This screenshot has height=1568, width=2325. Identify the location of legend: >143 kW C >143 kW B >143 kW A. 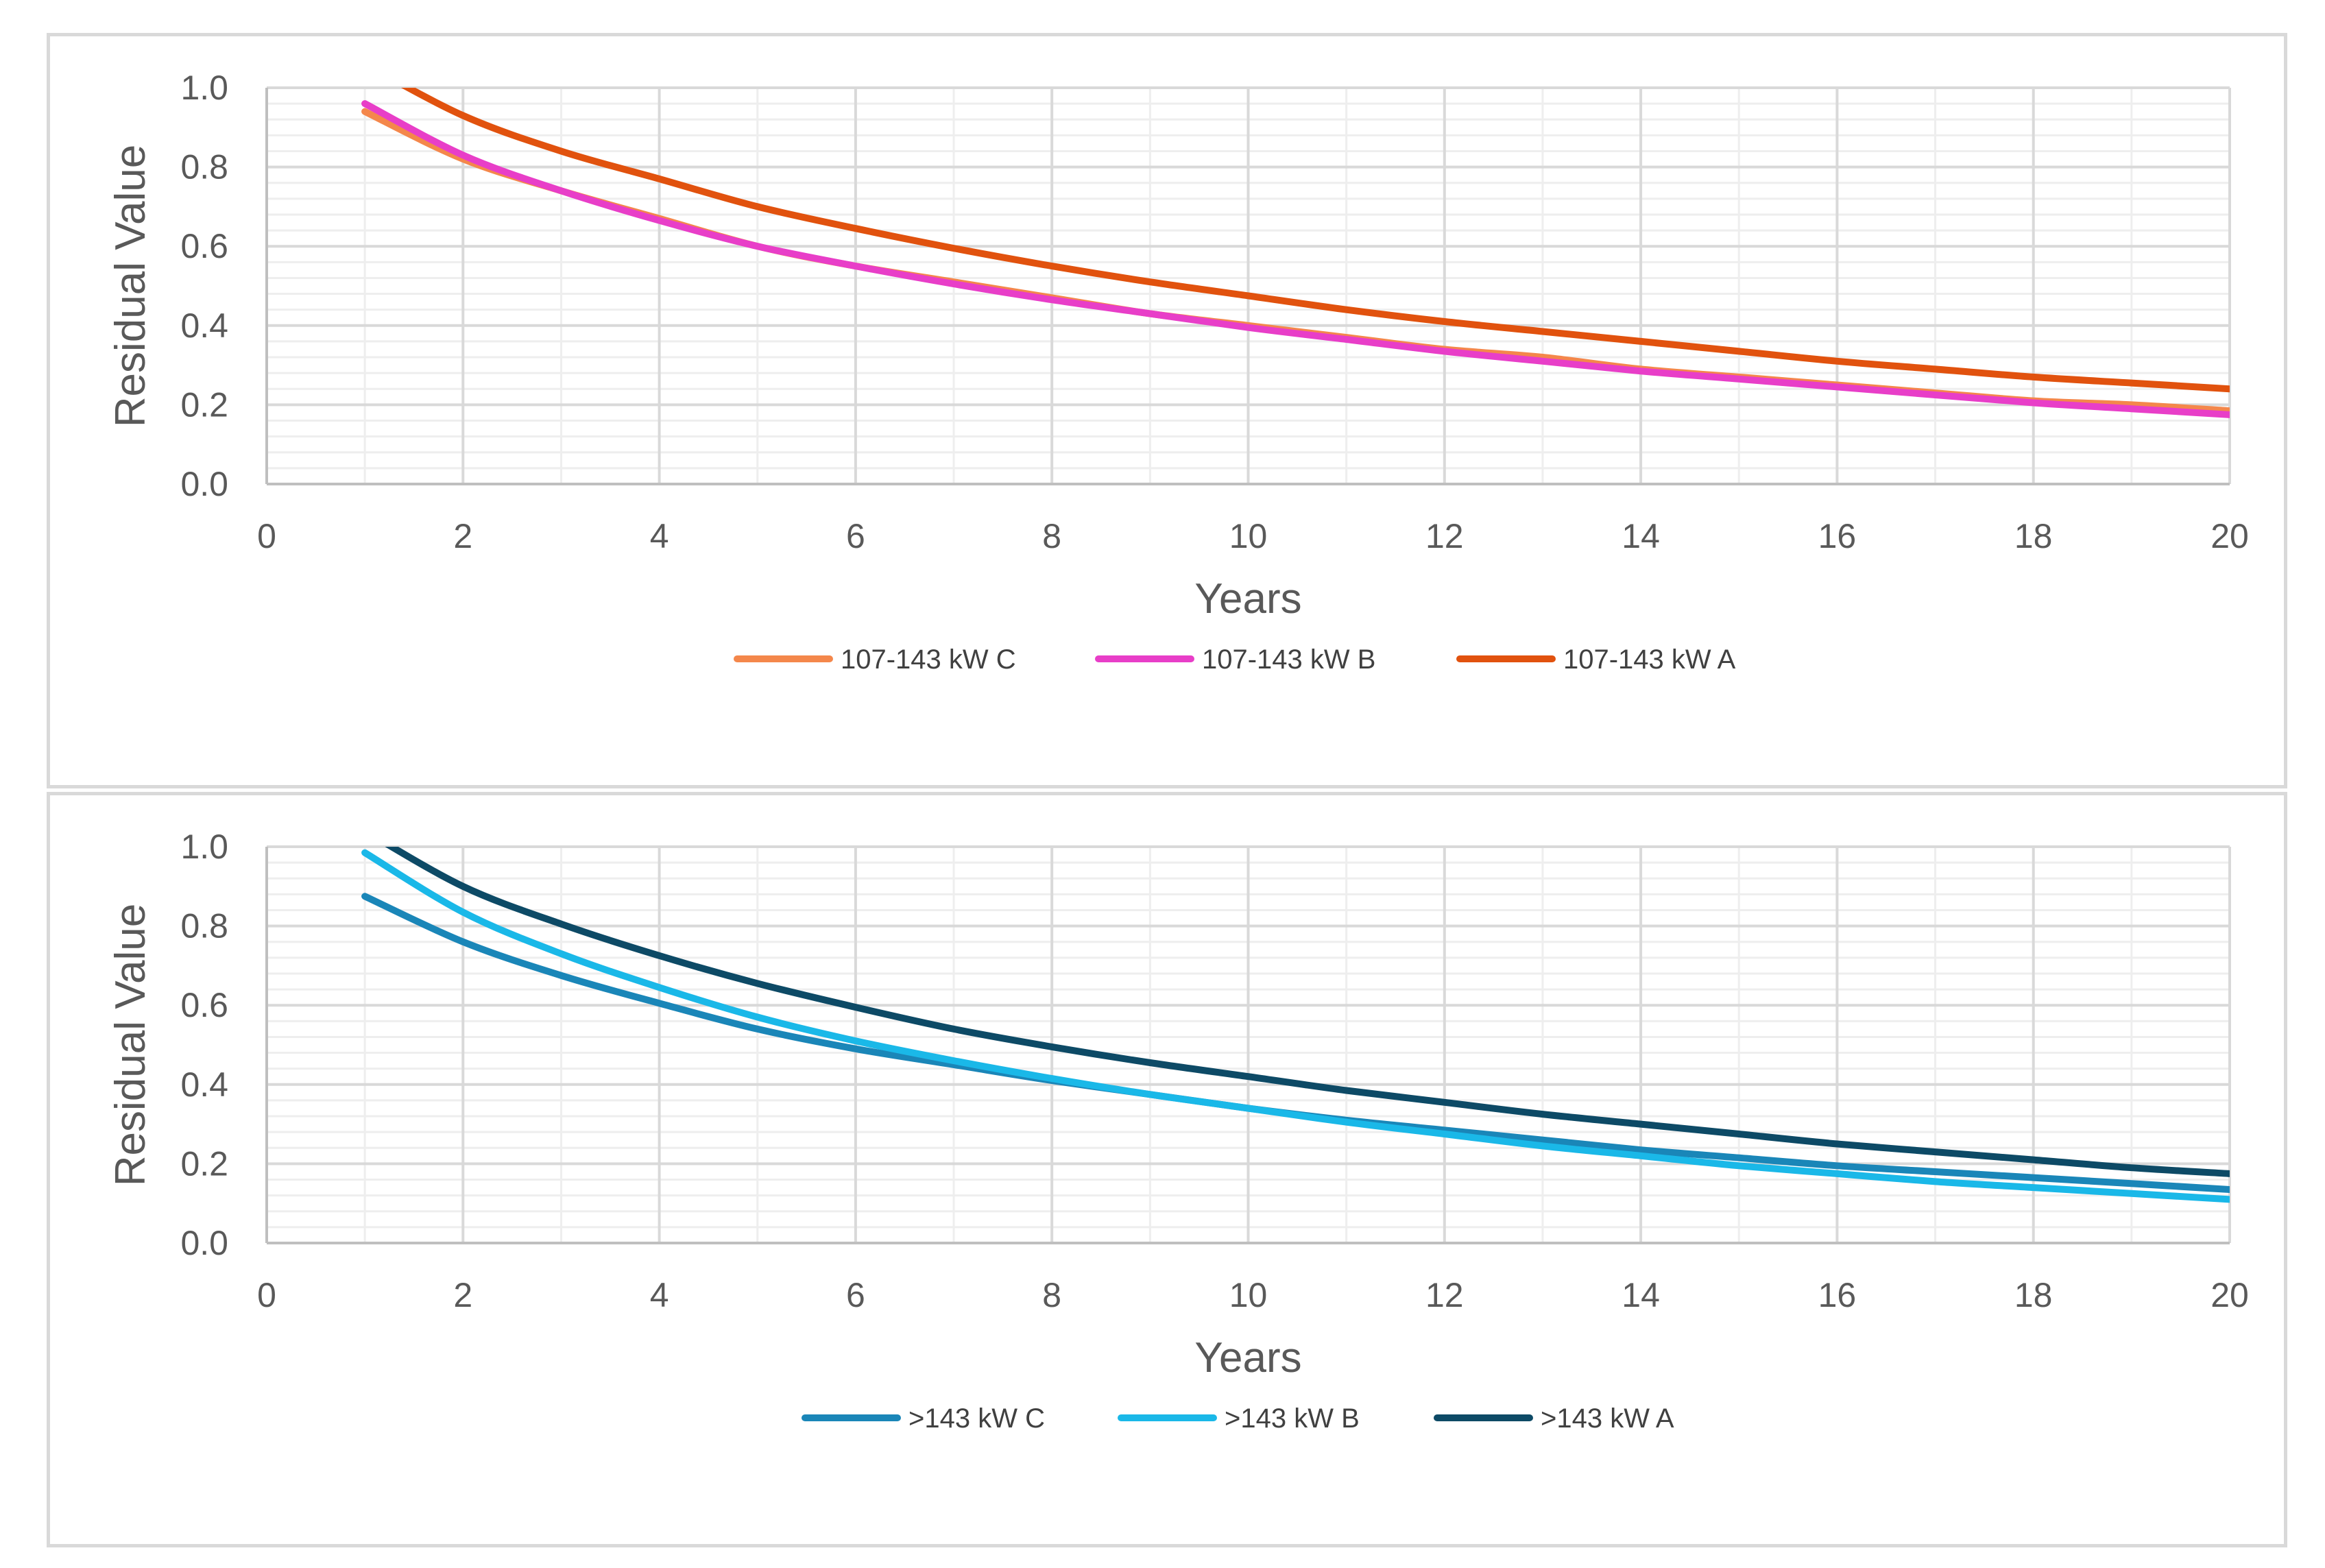
(1238, 1419).